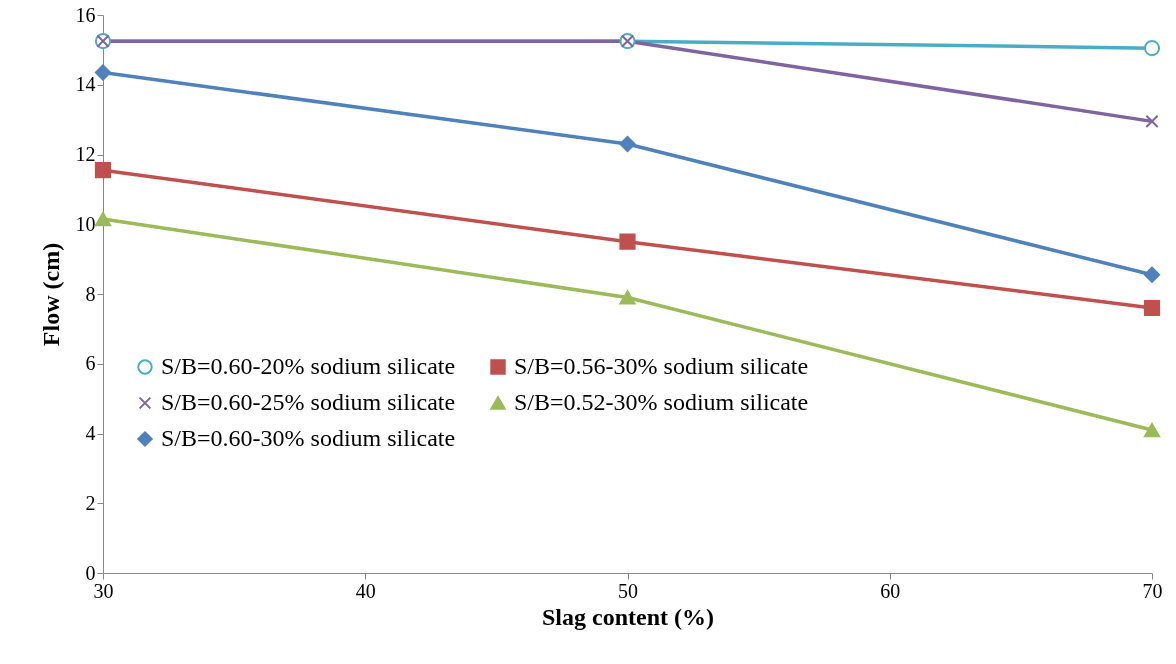 The height and width of the screenshot is (664, 1176). Describe the element at coordinates (50, 294) in the screenshot. I see `y-axis-title: Flow (cm)` at that location.